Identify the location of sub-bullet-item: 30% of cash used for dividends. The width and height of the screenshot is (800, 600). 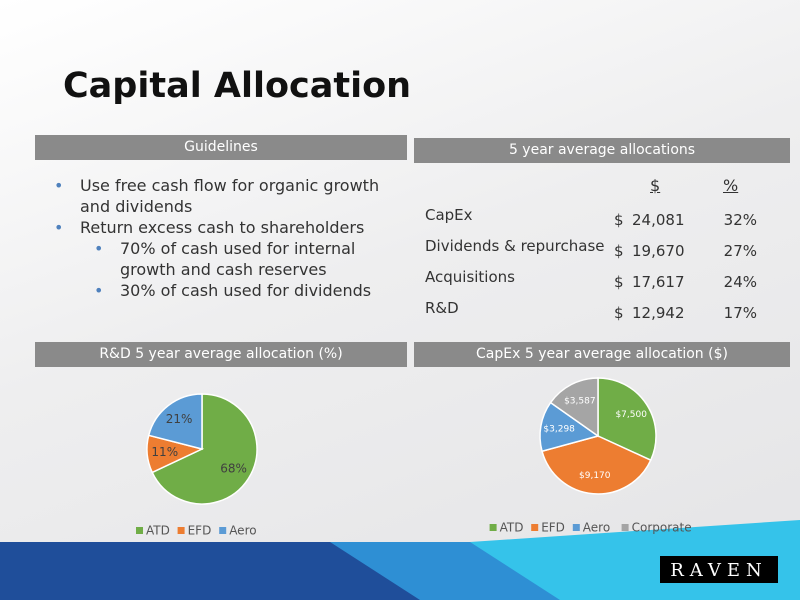
(252, 290).